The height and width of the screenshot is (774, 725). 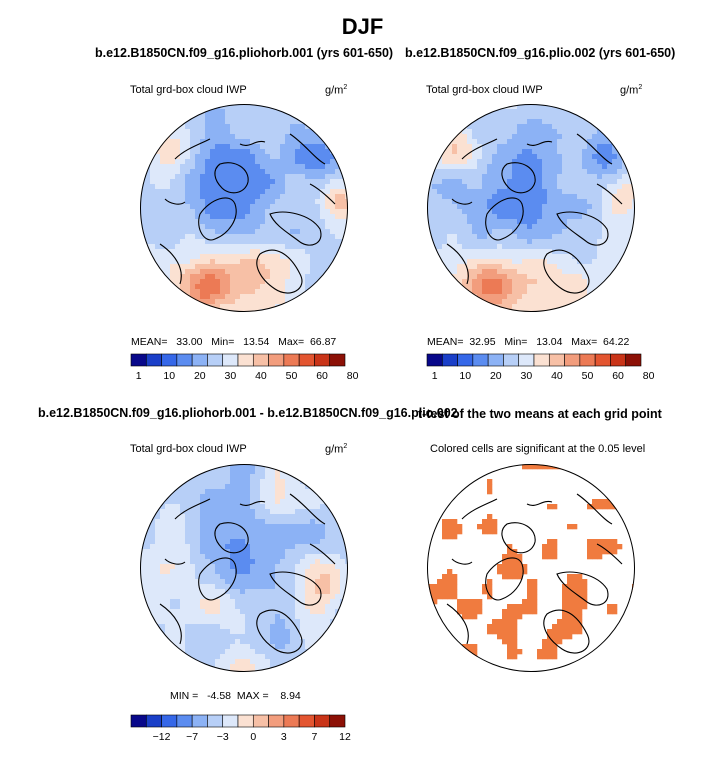 What do you see at coordinates (291, 721) in the screenshot?
I see `colorbar-box` at bounding box center [291, 721].